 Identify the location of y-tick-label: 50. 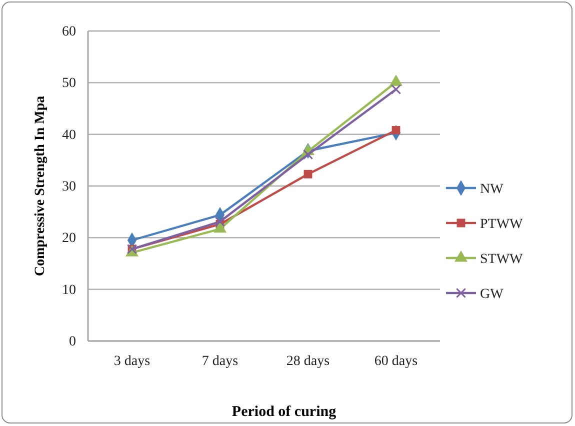
(69, 84).